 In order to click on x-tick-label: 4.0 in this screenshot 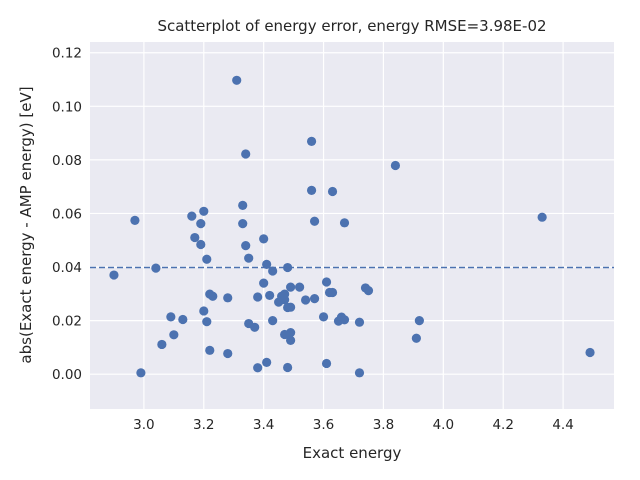, I will do `click(443, 425)`.